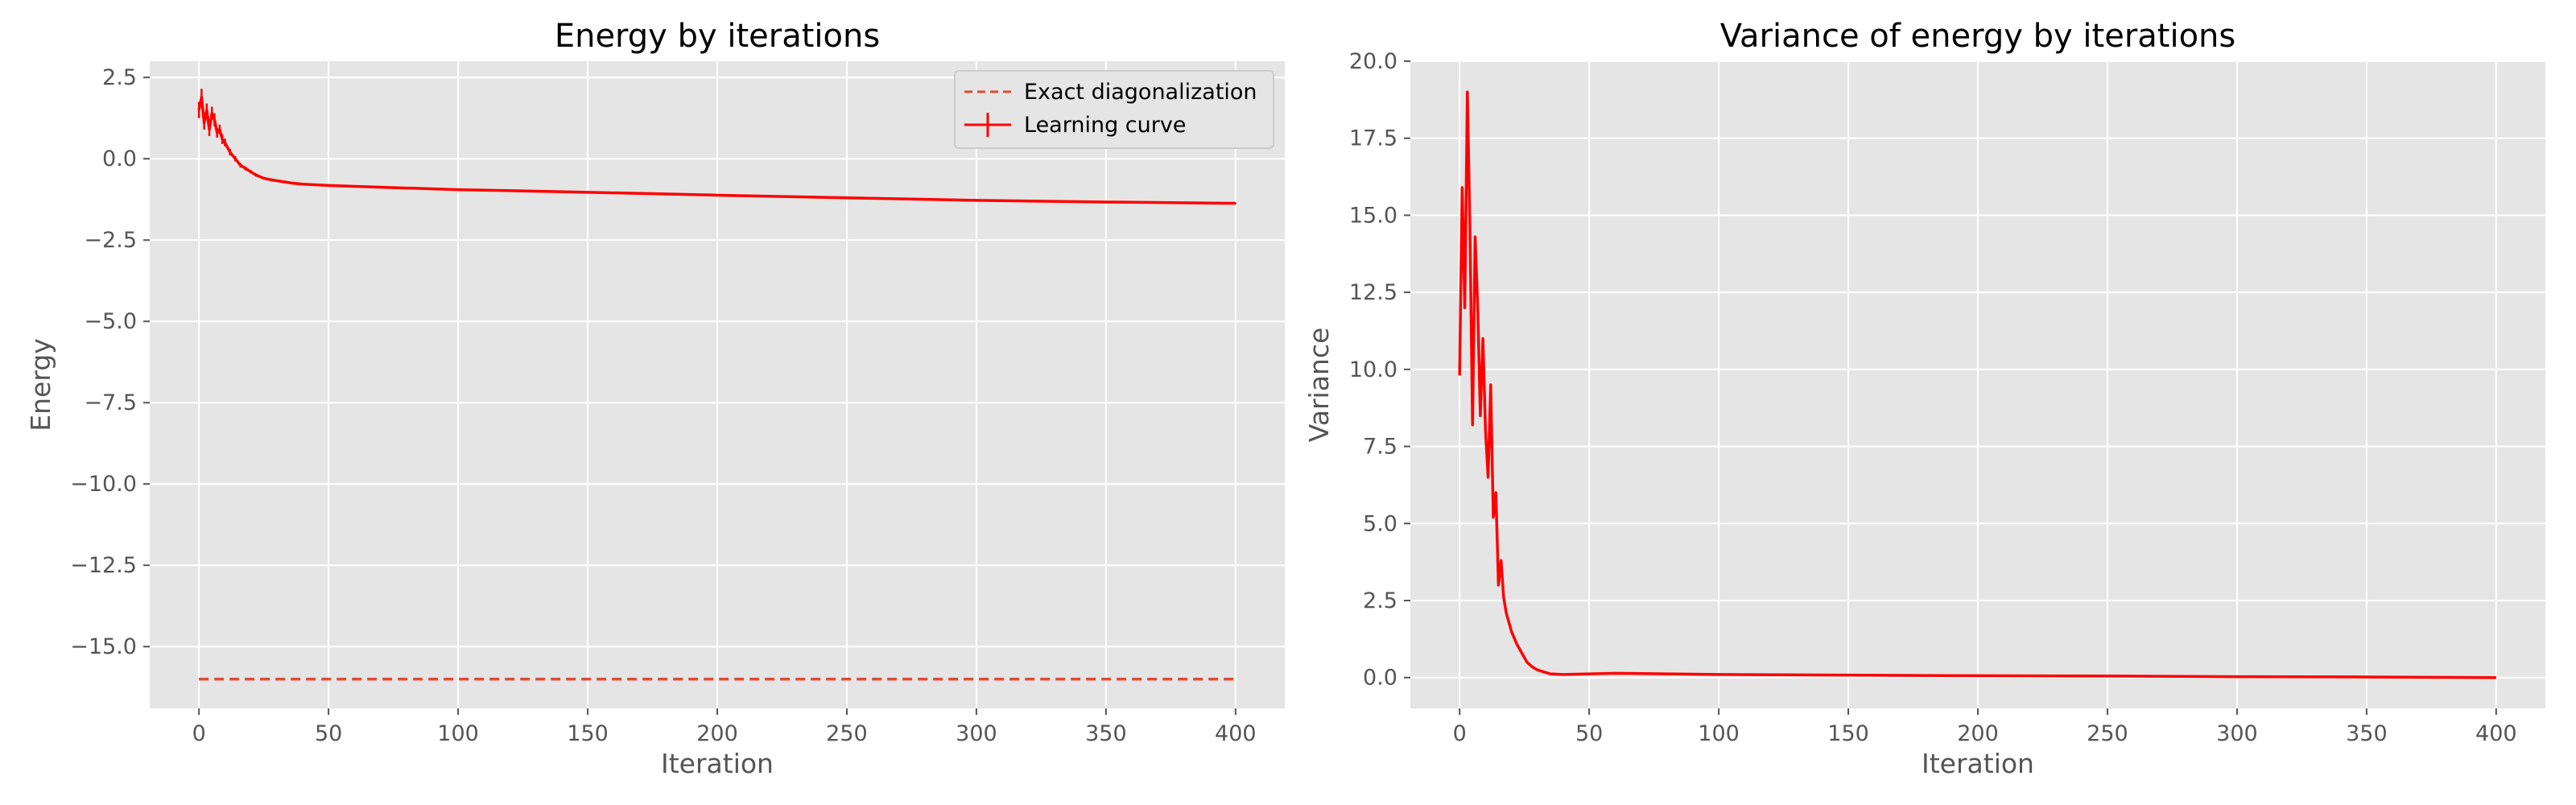  I want to click on variance-y-tick-label: 15.0, so click(1373, 215).